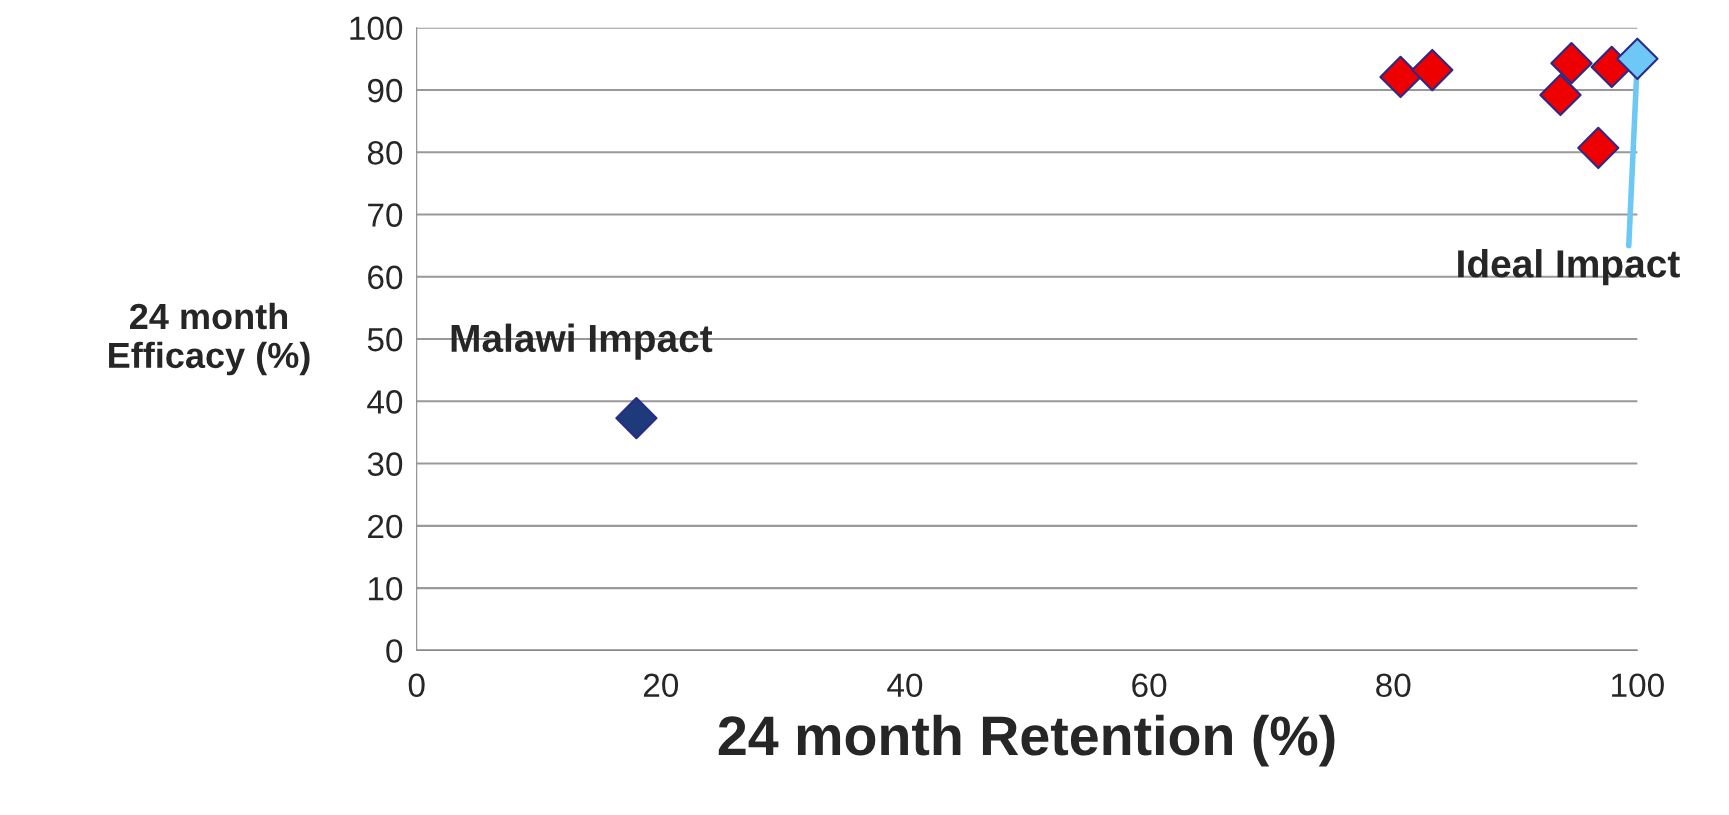 This screenshot has width=1729, height=815. What do you see at coordinates (385, 339) in the screenshot?
I see `y-tick-label: 50` at bounding box center [385, 339].